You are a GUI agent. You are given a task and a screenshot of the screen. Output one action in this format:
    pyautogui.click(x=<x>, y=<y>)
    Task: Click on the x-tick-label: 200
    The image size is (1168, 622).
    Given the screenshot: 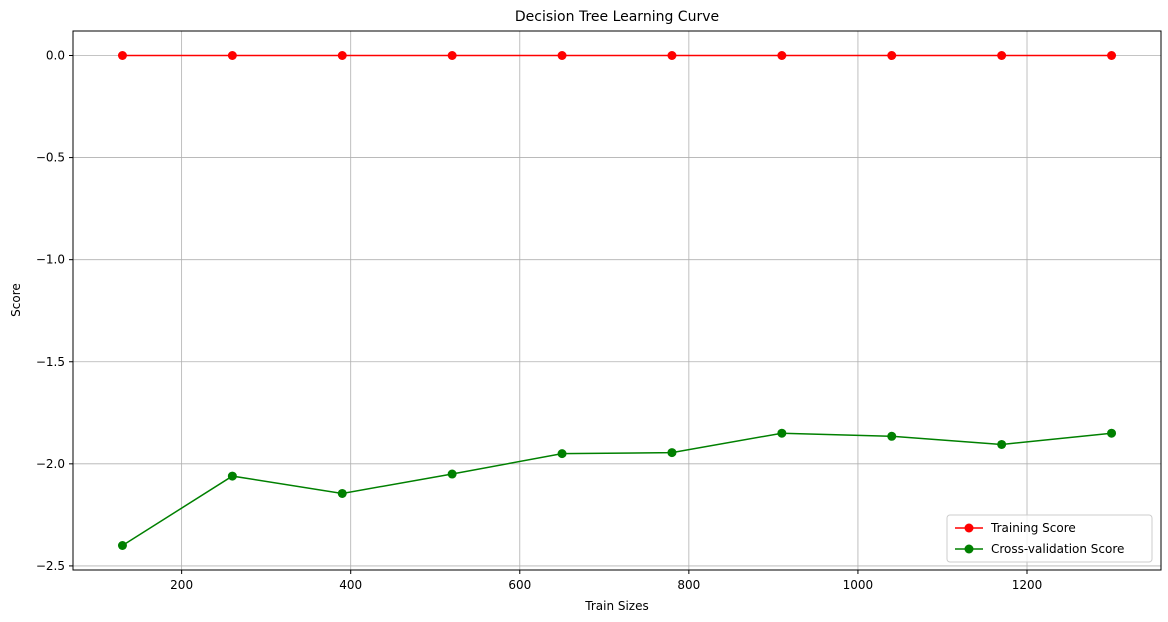 What is the action you would take?
    pyautogui.click(x=181, y=585)
    